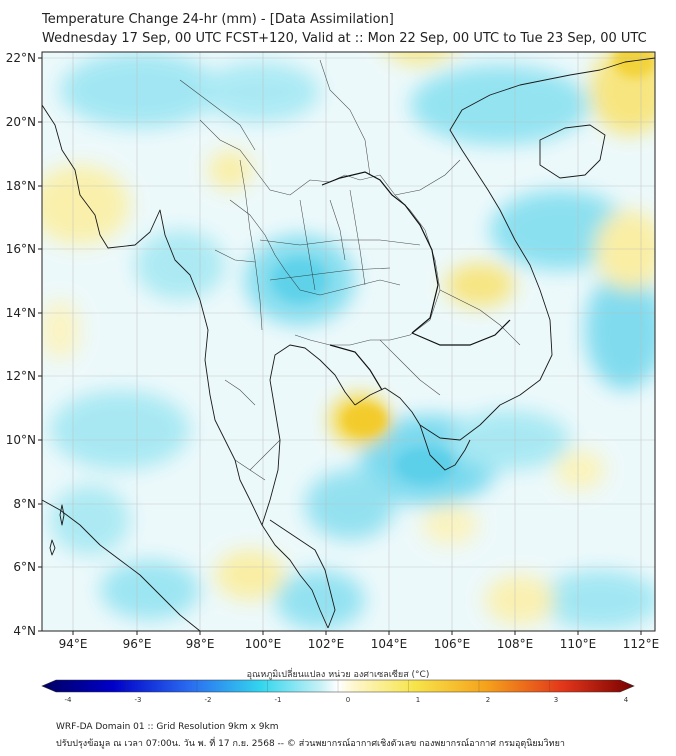  What do you see at coordinates (200, 644) in the screenshot?
I see `lon-label-98: 98°E` at bounding box center [200, 644].